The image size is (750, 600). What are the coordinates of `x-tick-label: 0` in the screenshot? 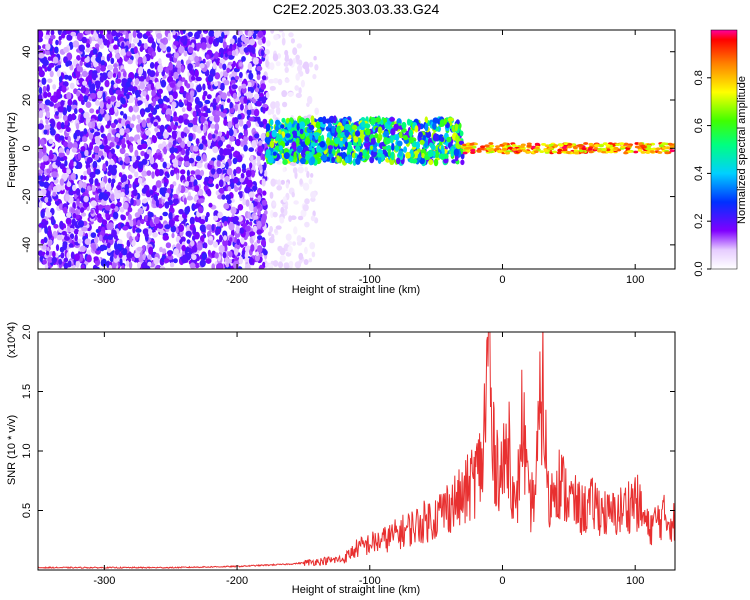 It's located at (502, 280).